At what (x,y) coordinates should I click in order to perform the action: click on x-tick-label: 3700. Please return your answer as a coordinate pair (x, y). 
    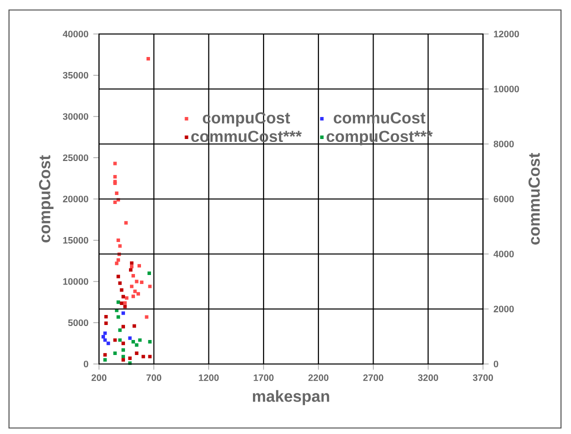
    Looking at the image, I should click on (482, 378).